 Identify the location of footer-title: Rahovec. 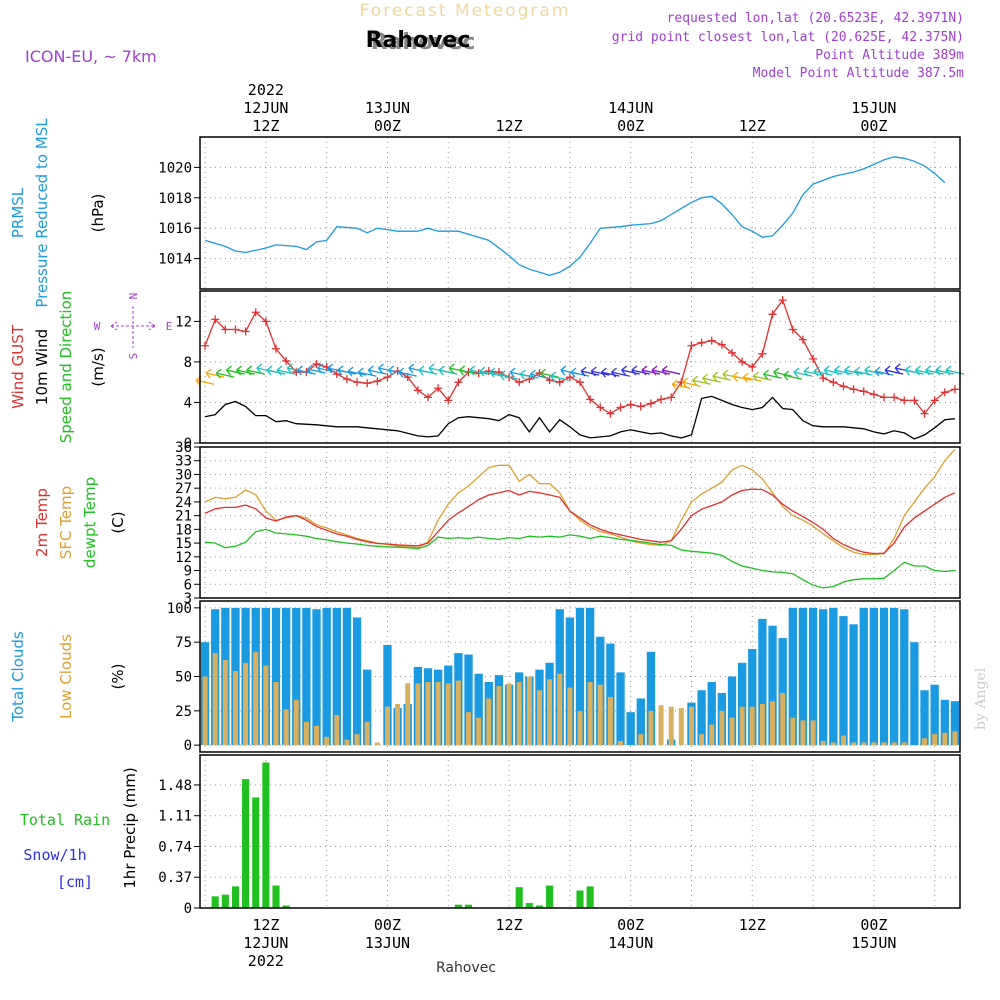
(466, 968).